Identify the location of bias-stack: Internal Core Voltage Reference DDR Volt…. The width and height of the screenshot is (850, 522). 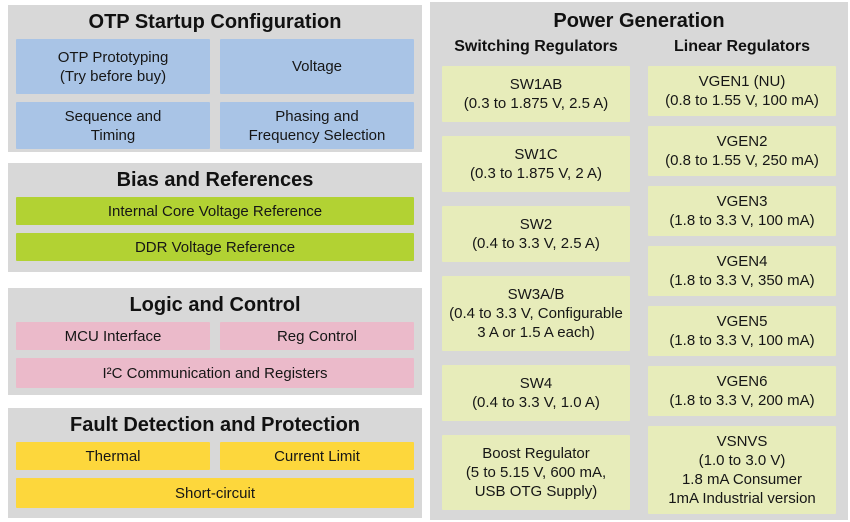
(215, 229).